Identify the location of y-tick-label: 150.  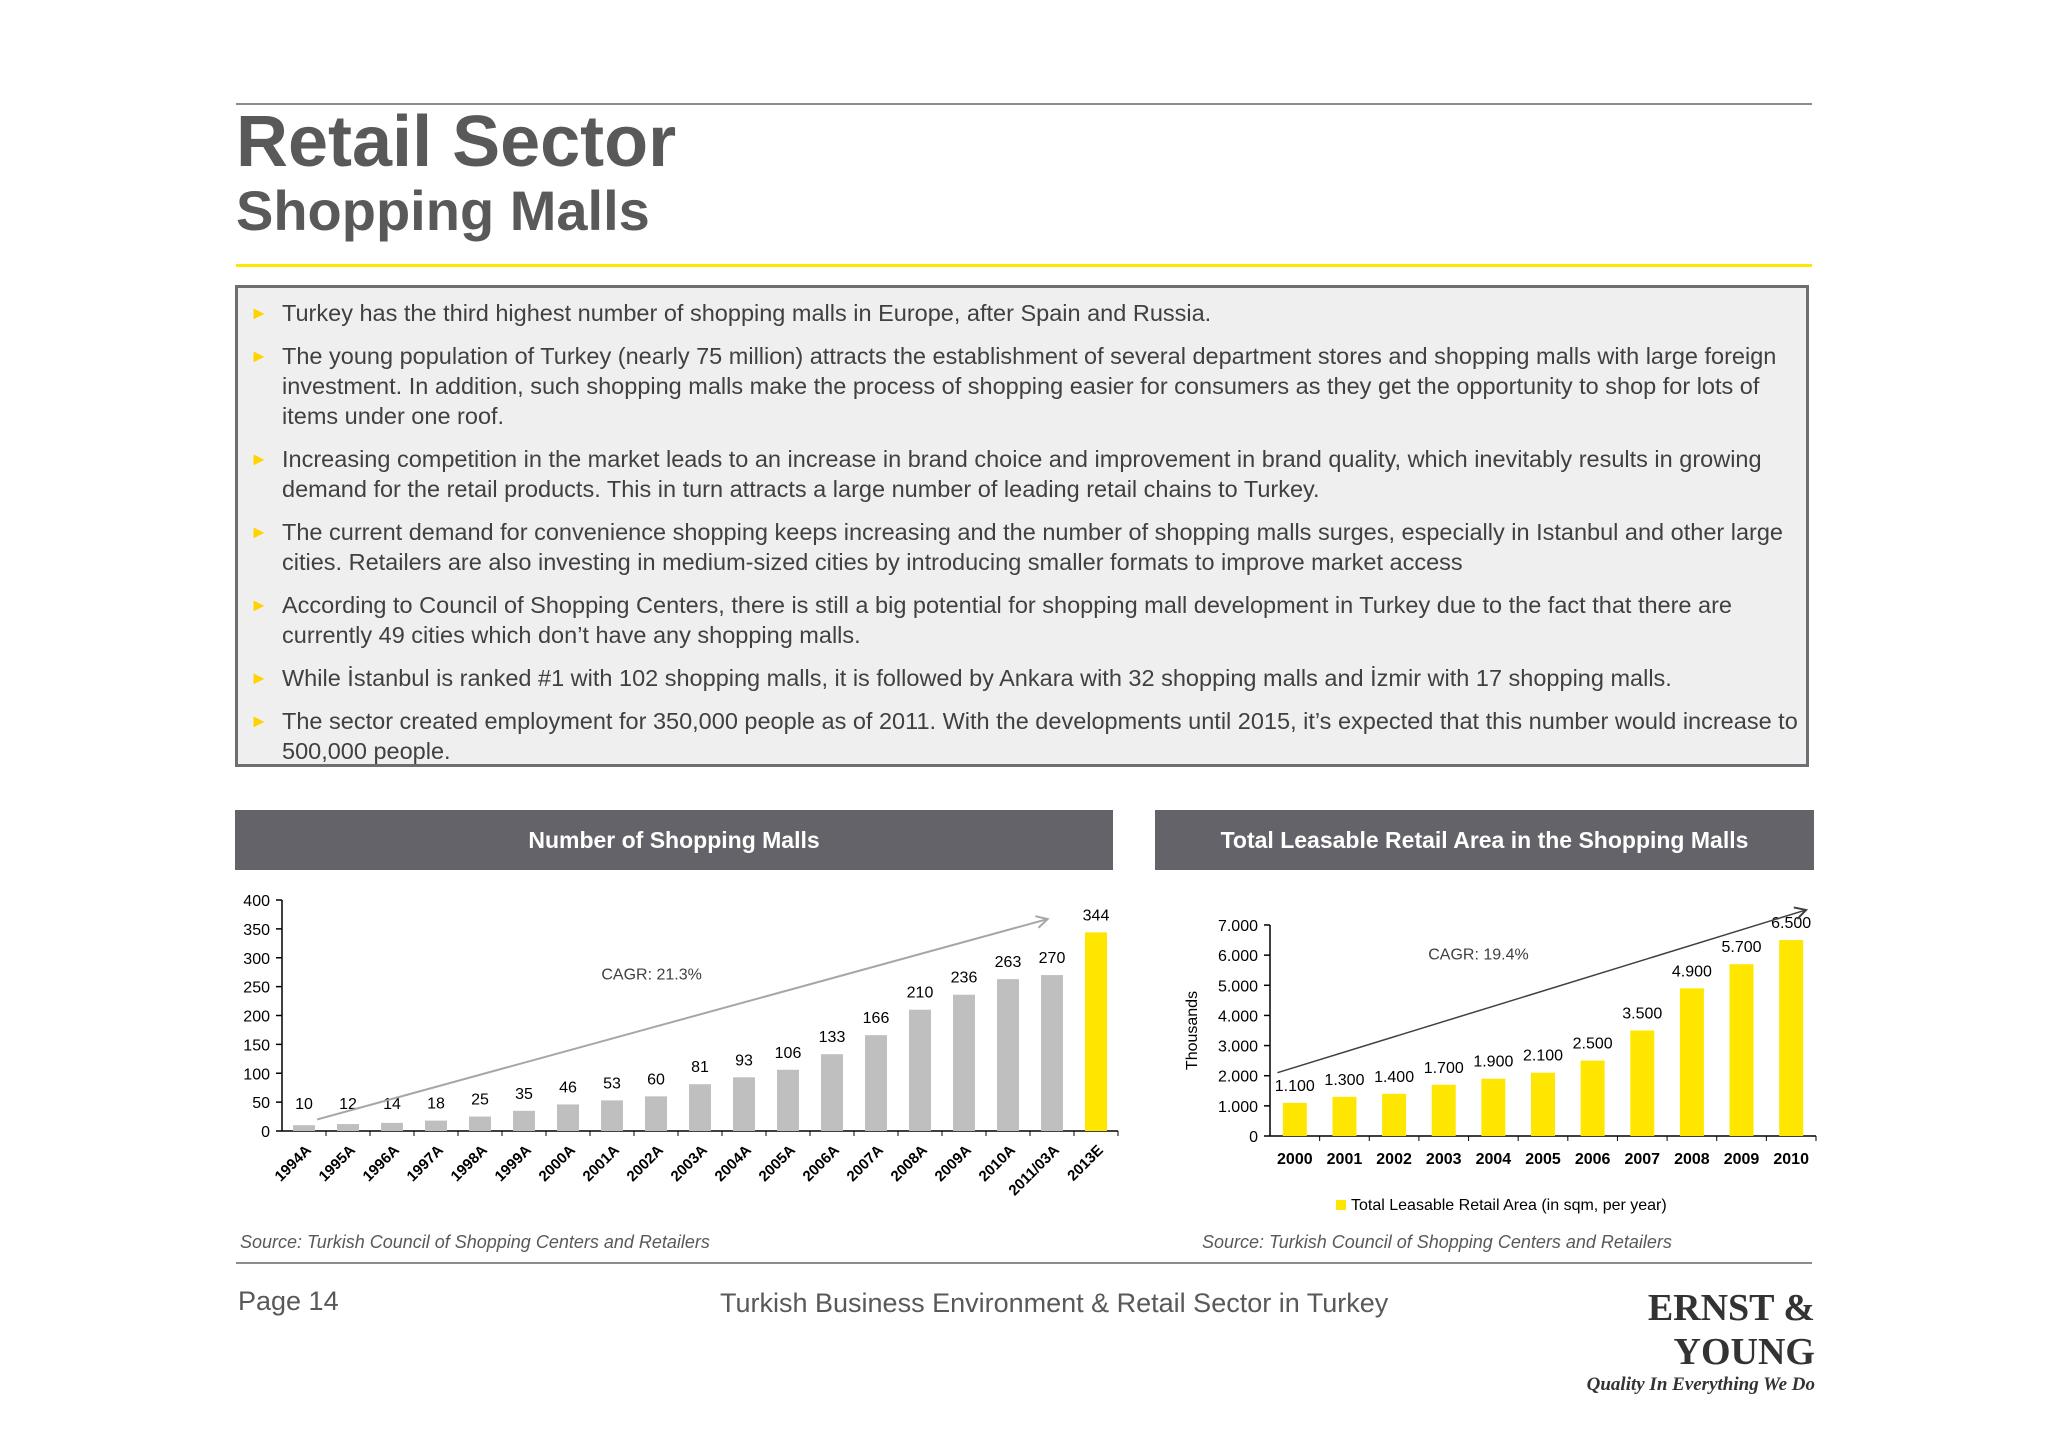
(256, 1045).